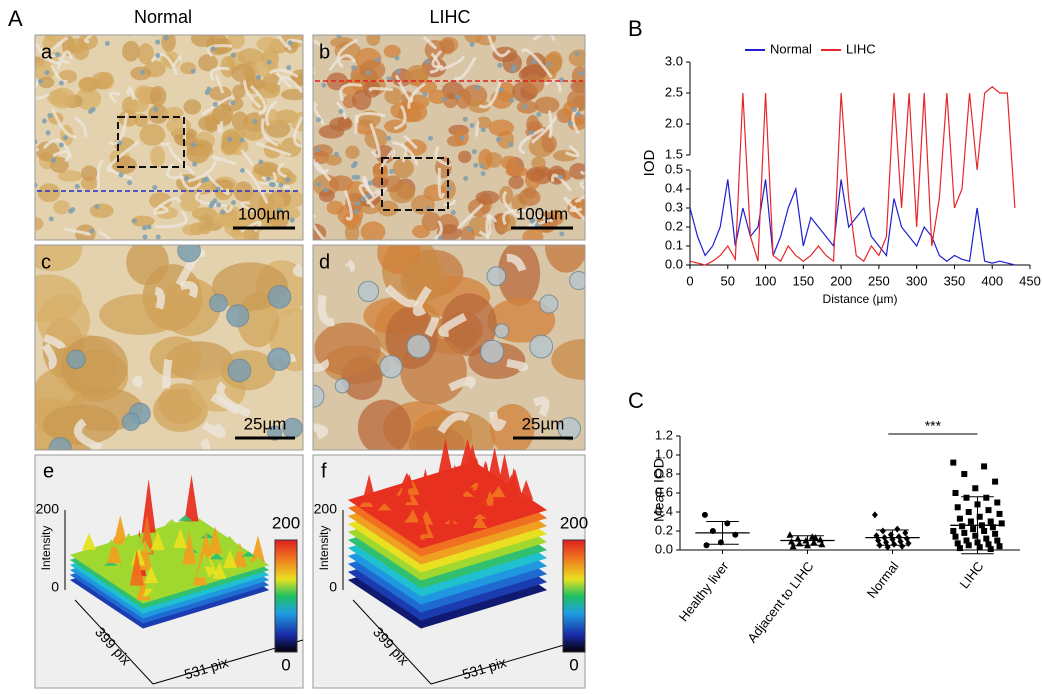 The image size is (1042, 694). Describe the element at coordinates (48, 471) in the screenshot. I see `sub-label: e` at that location.